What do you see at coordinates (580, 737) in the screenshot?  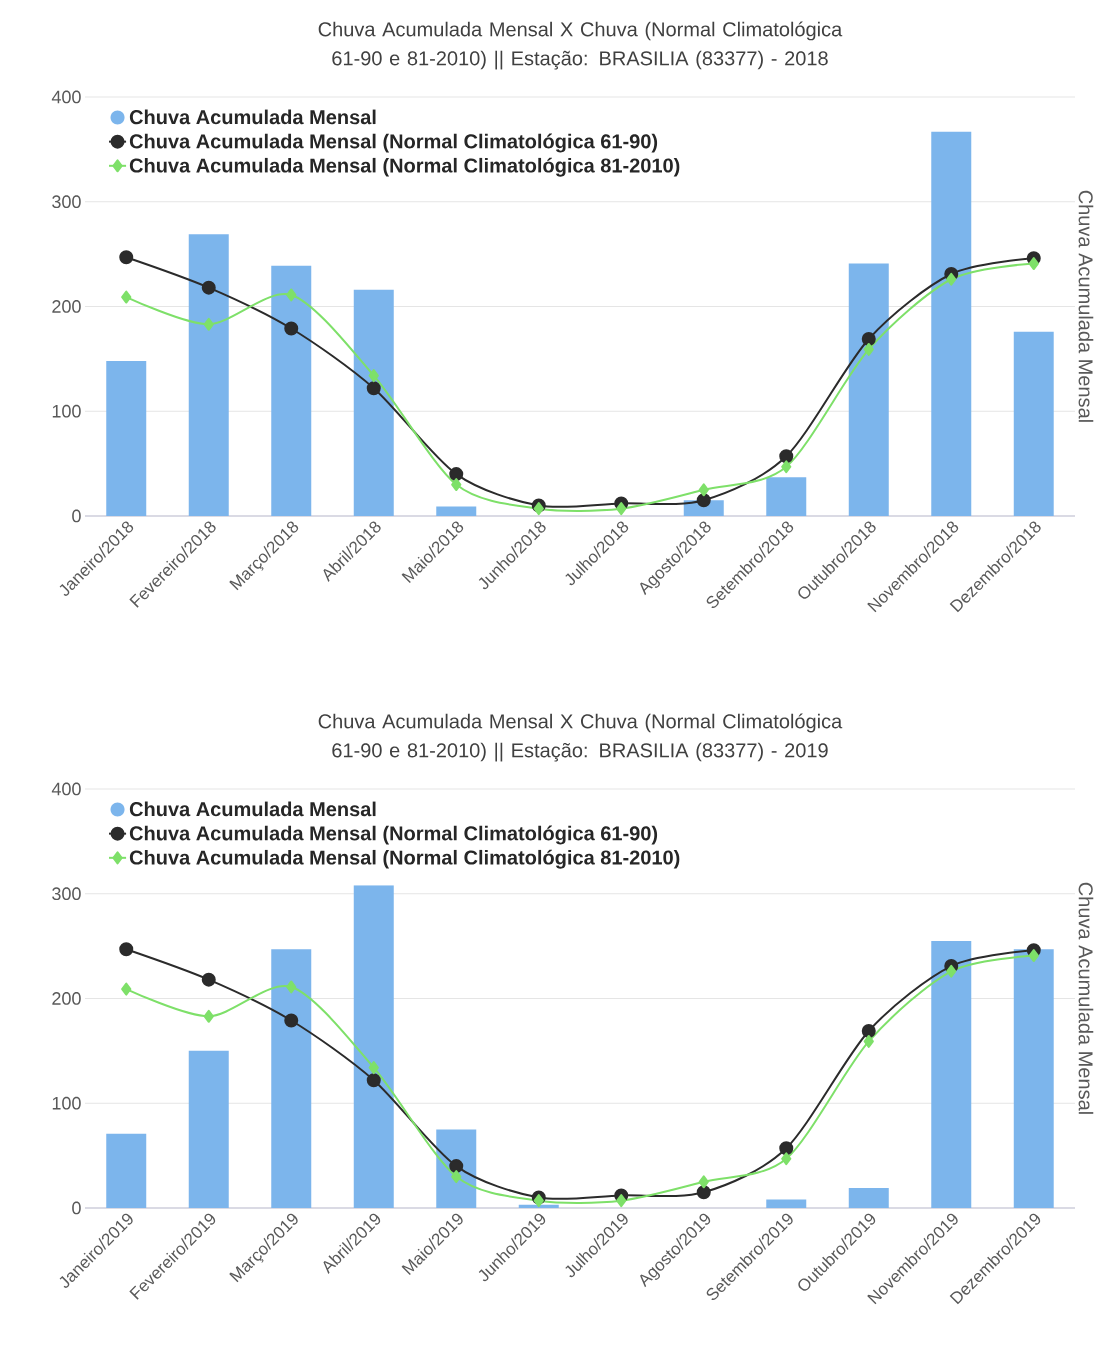 I see `chart-title: Chuva Acumulada Mensal X Chuva (Normal Climatológica 61-90 e 81-2010) || Estação: BRASILIA (83377) - 2019` at bounding box center [580, 737].